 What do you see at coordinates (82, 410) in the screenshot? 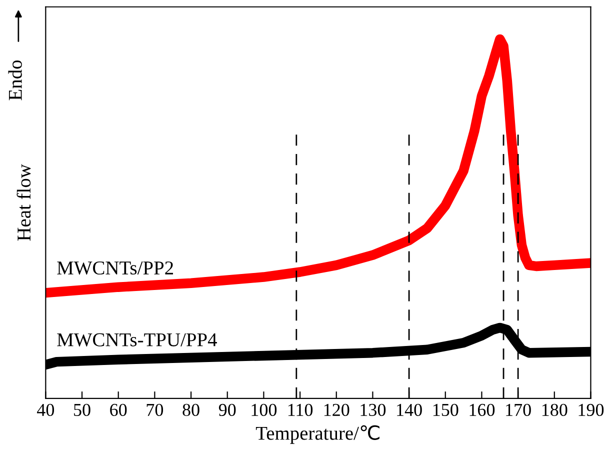
I see `x-tick-label: 50` at bounding box center [82, 410].